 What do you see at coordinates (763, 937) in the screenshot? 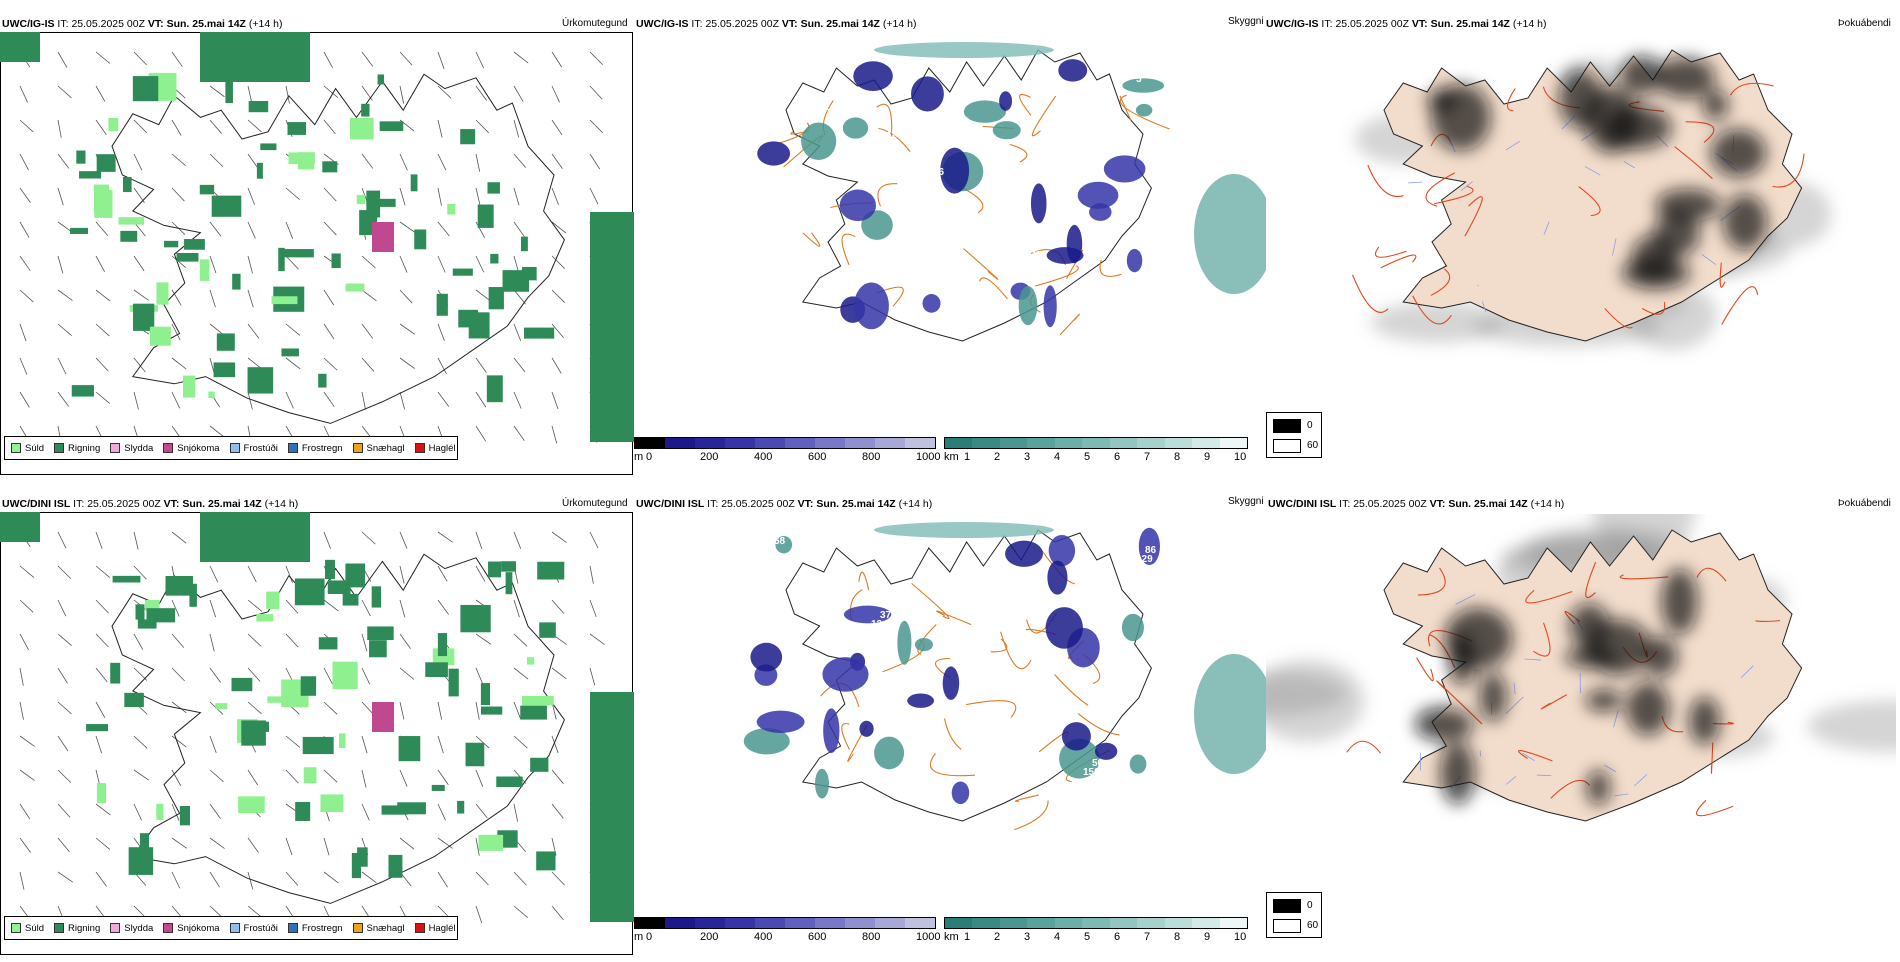
I see `colorbar-tick: 400` at bounding box center [763, 937].